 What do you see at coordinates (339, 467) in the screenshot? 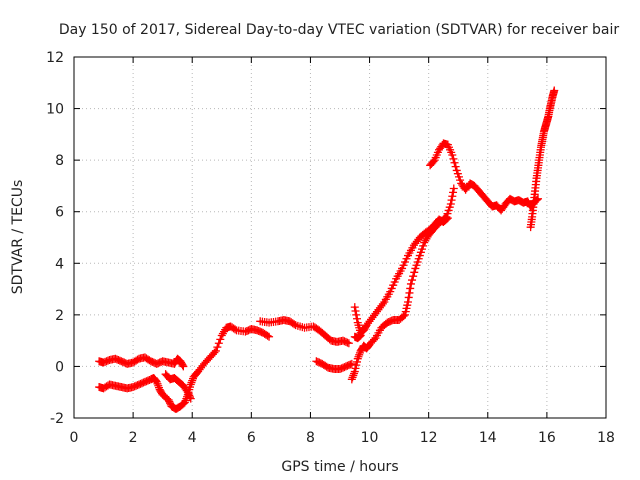
I see `x-axis-label: GPS time / hours` at bounding box center [339, 467].